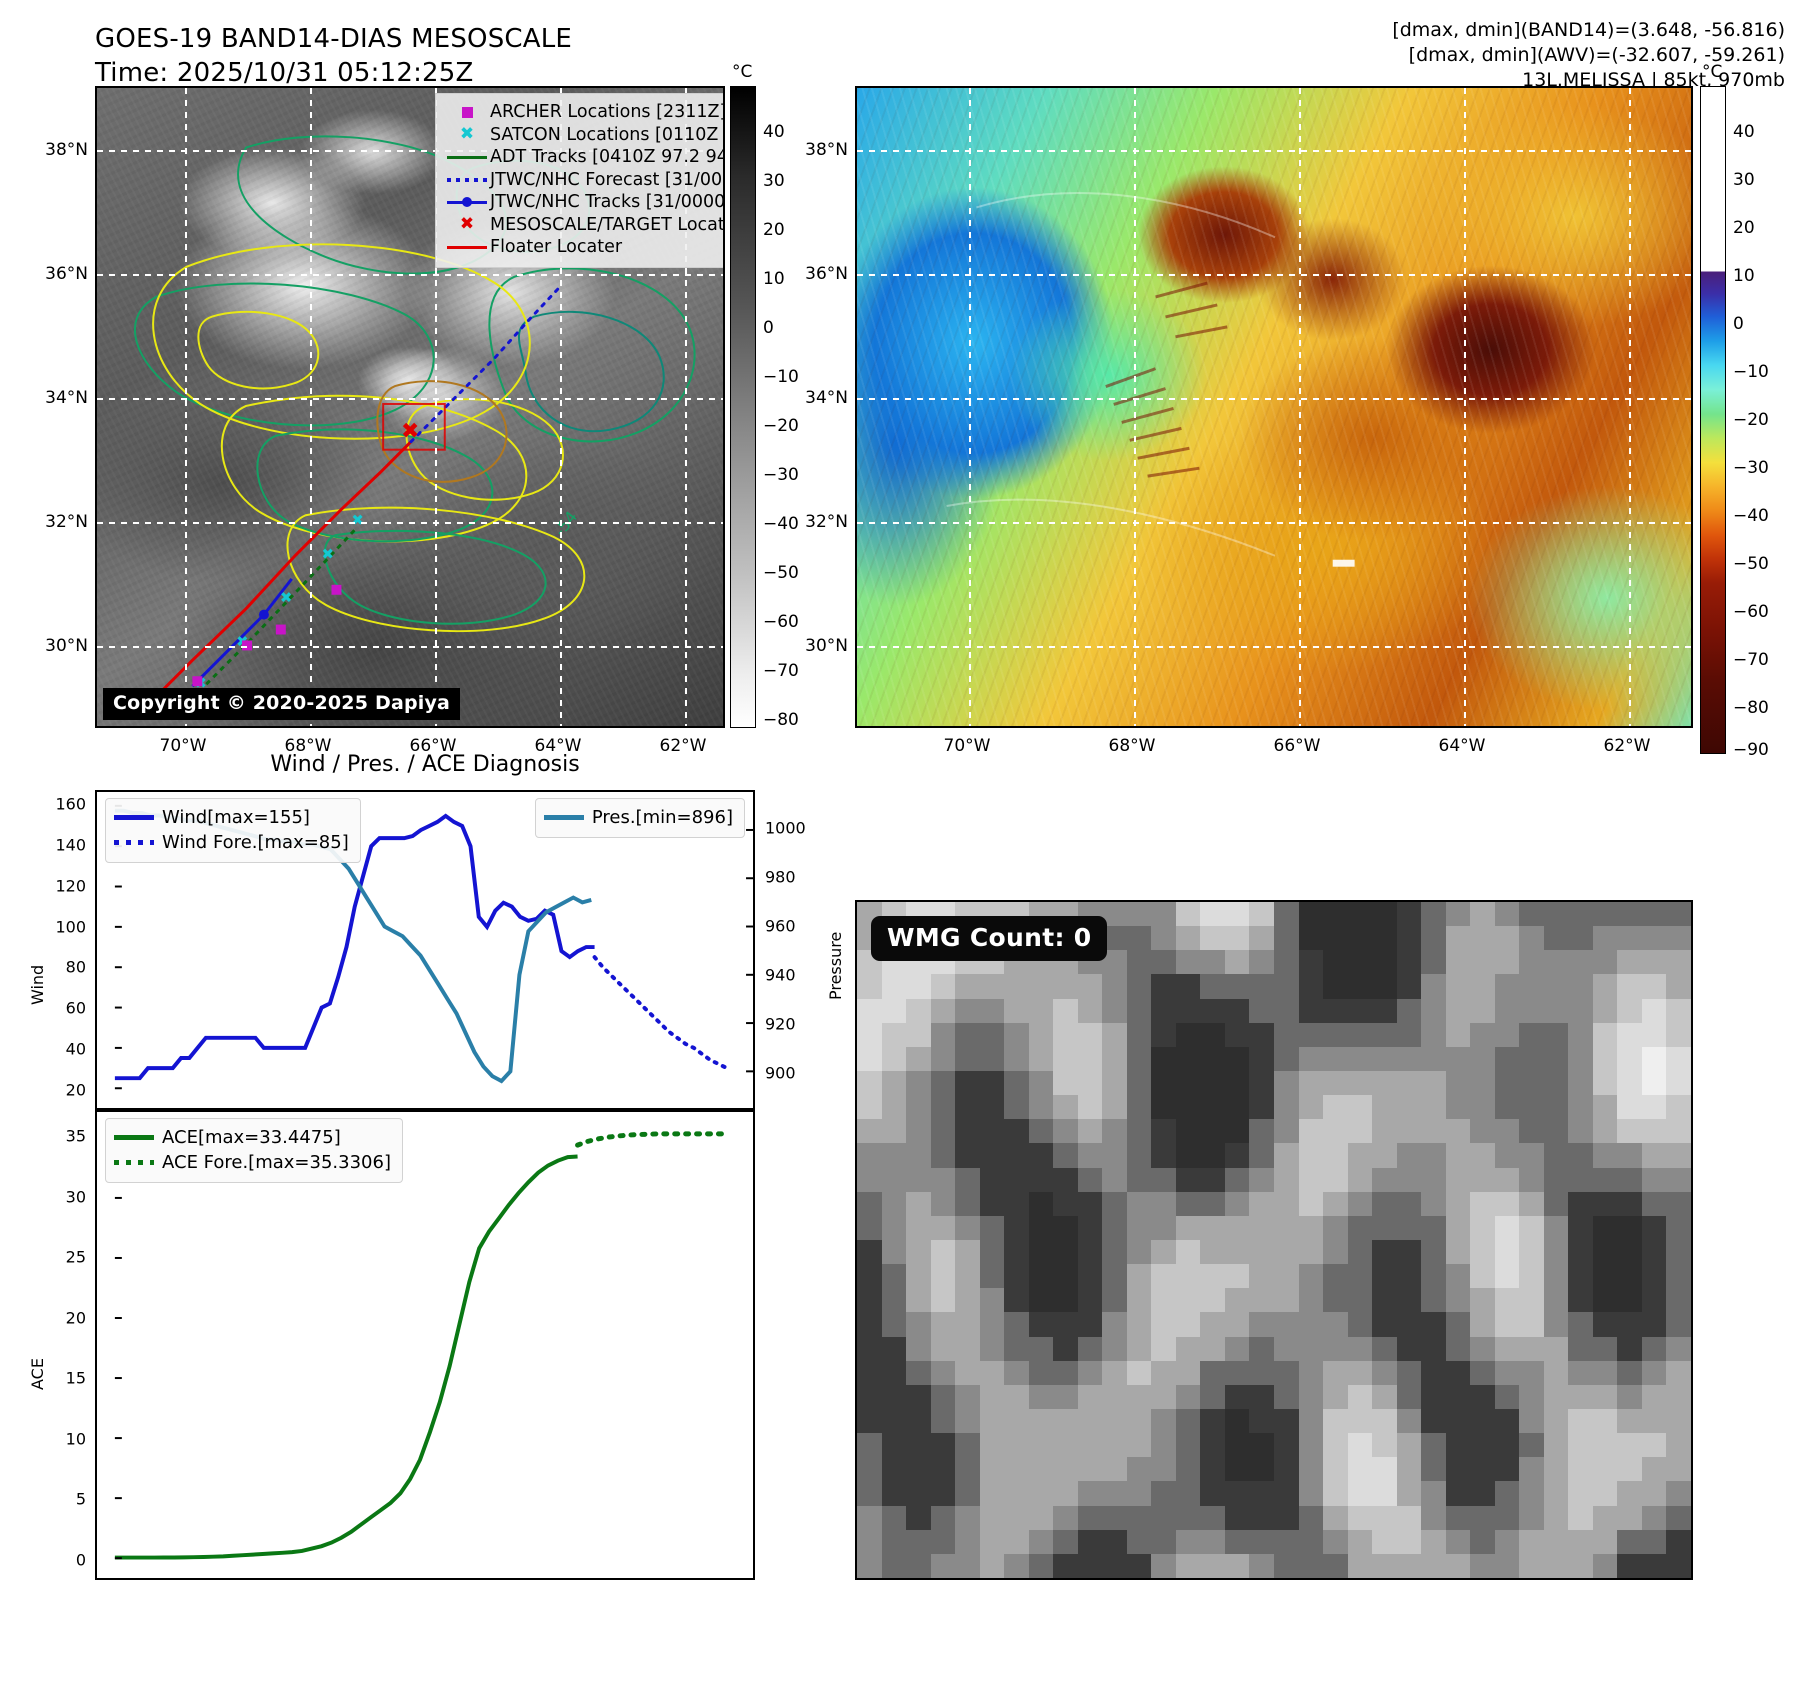 The image size is (1797, 1690). Describe the element at coordinates (354, 495) in the screenshot. I see `storm-track-overlay: ✖✖ ✖✖ ✖ ✖` at that location.